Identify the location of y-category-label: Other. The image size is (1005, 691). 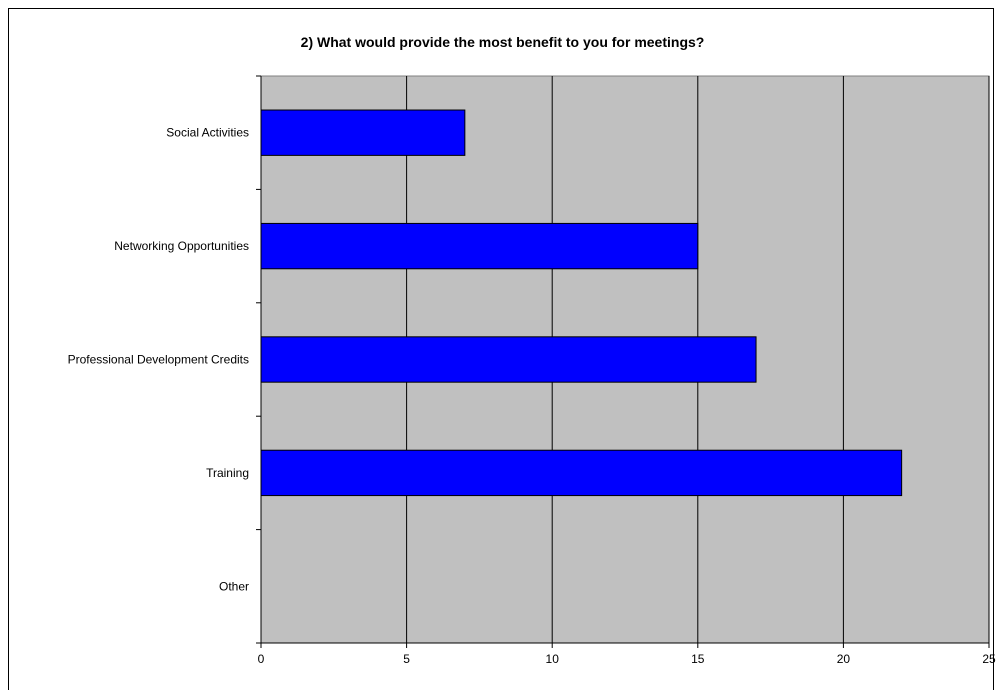
(234, 586).